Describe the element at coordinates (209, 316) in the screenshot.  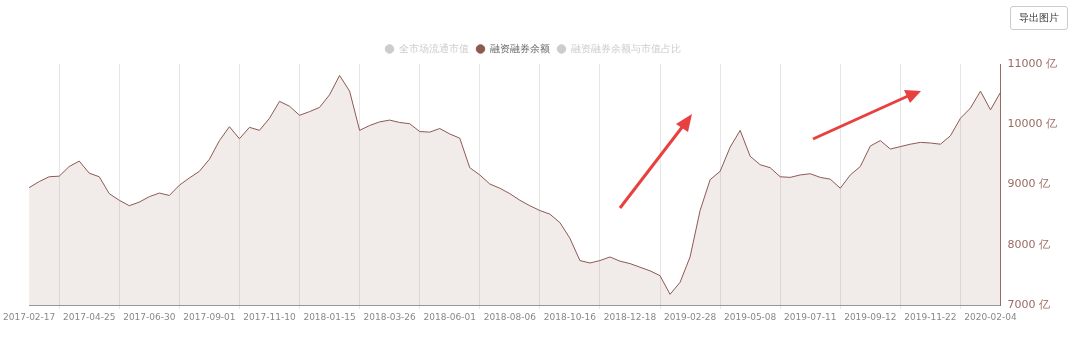
I see `x-tick-label: 2017-09-01` at that location.